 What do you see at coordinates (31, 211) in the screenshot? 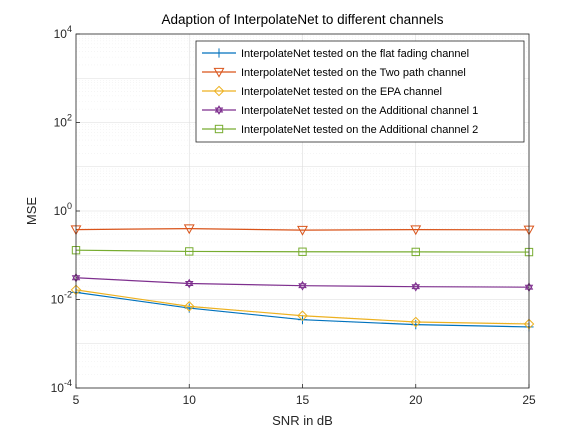
I see `y-axis-label: MSE` at bounding box center [31, 211].